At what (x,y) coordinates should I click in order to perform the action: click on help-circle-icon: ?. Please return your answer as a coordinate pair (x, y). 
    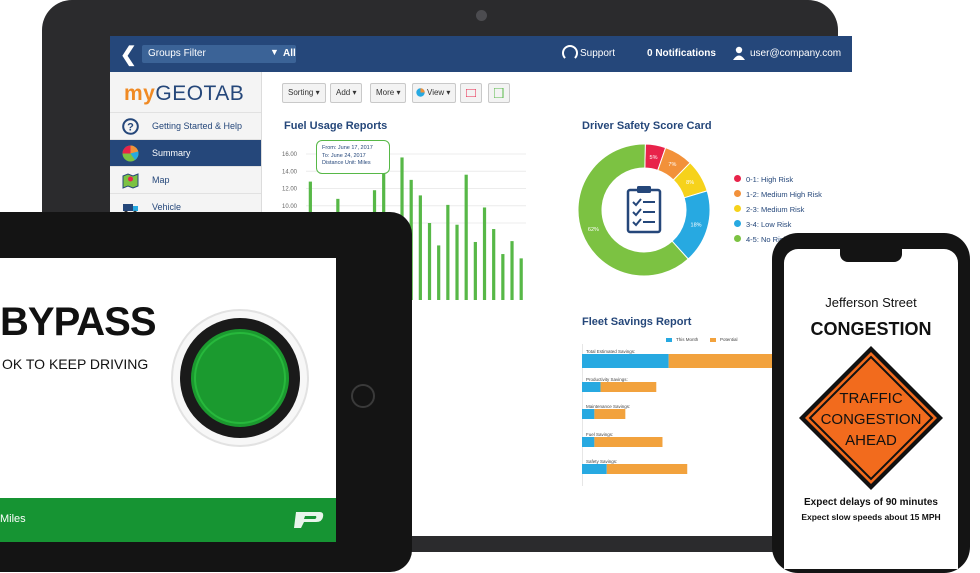
    Looking at the image, I should click on (130, 126).